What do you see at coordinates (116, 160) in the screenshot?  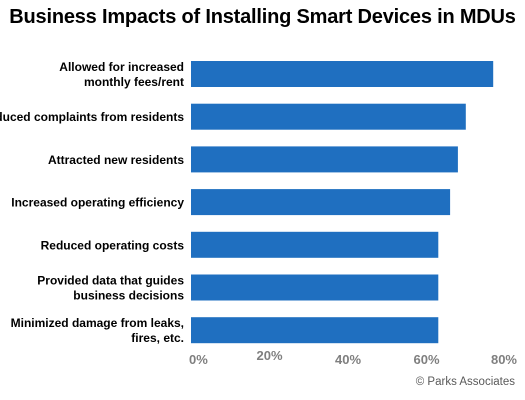 I see `category-label-3: Attracted new residents` at bounding box center [116, 160].